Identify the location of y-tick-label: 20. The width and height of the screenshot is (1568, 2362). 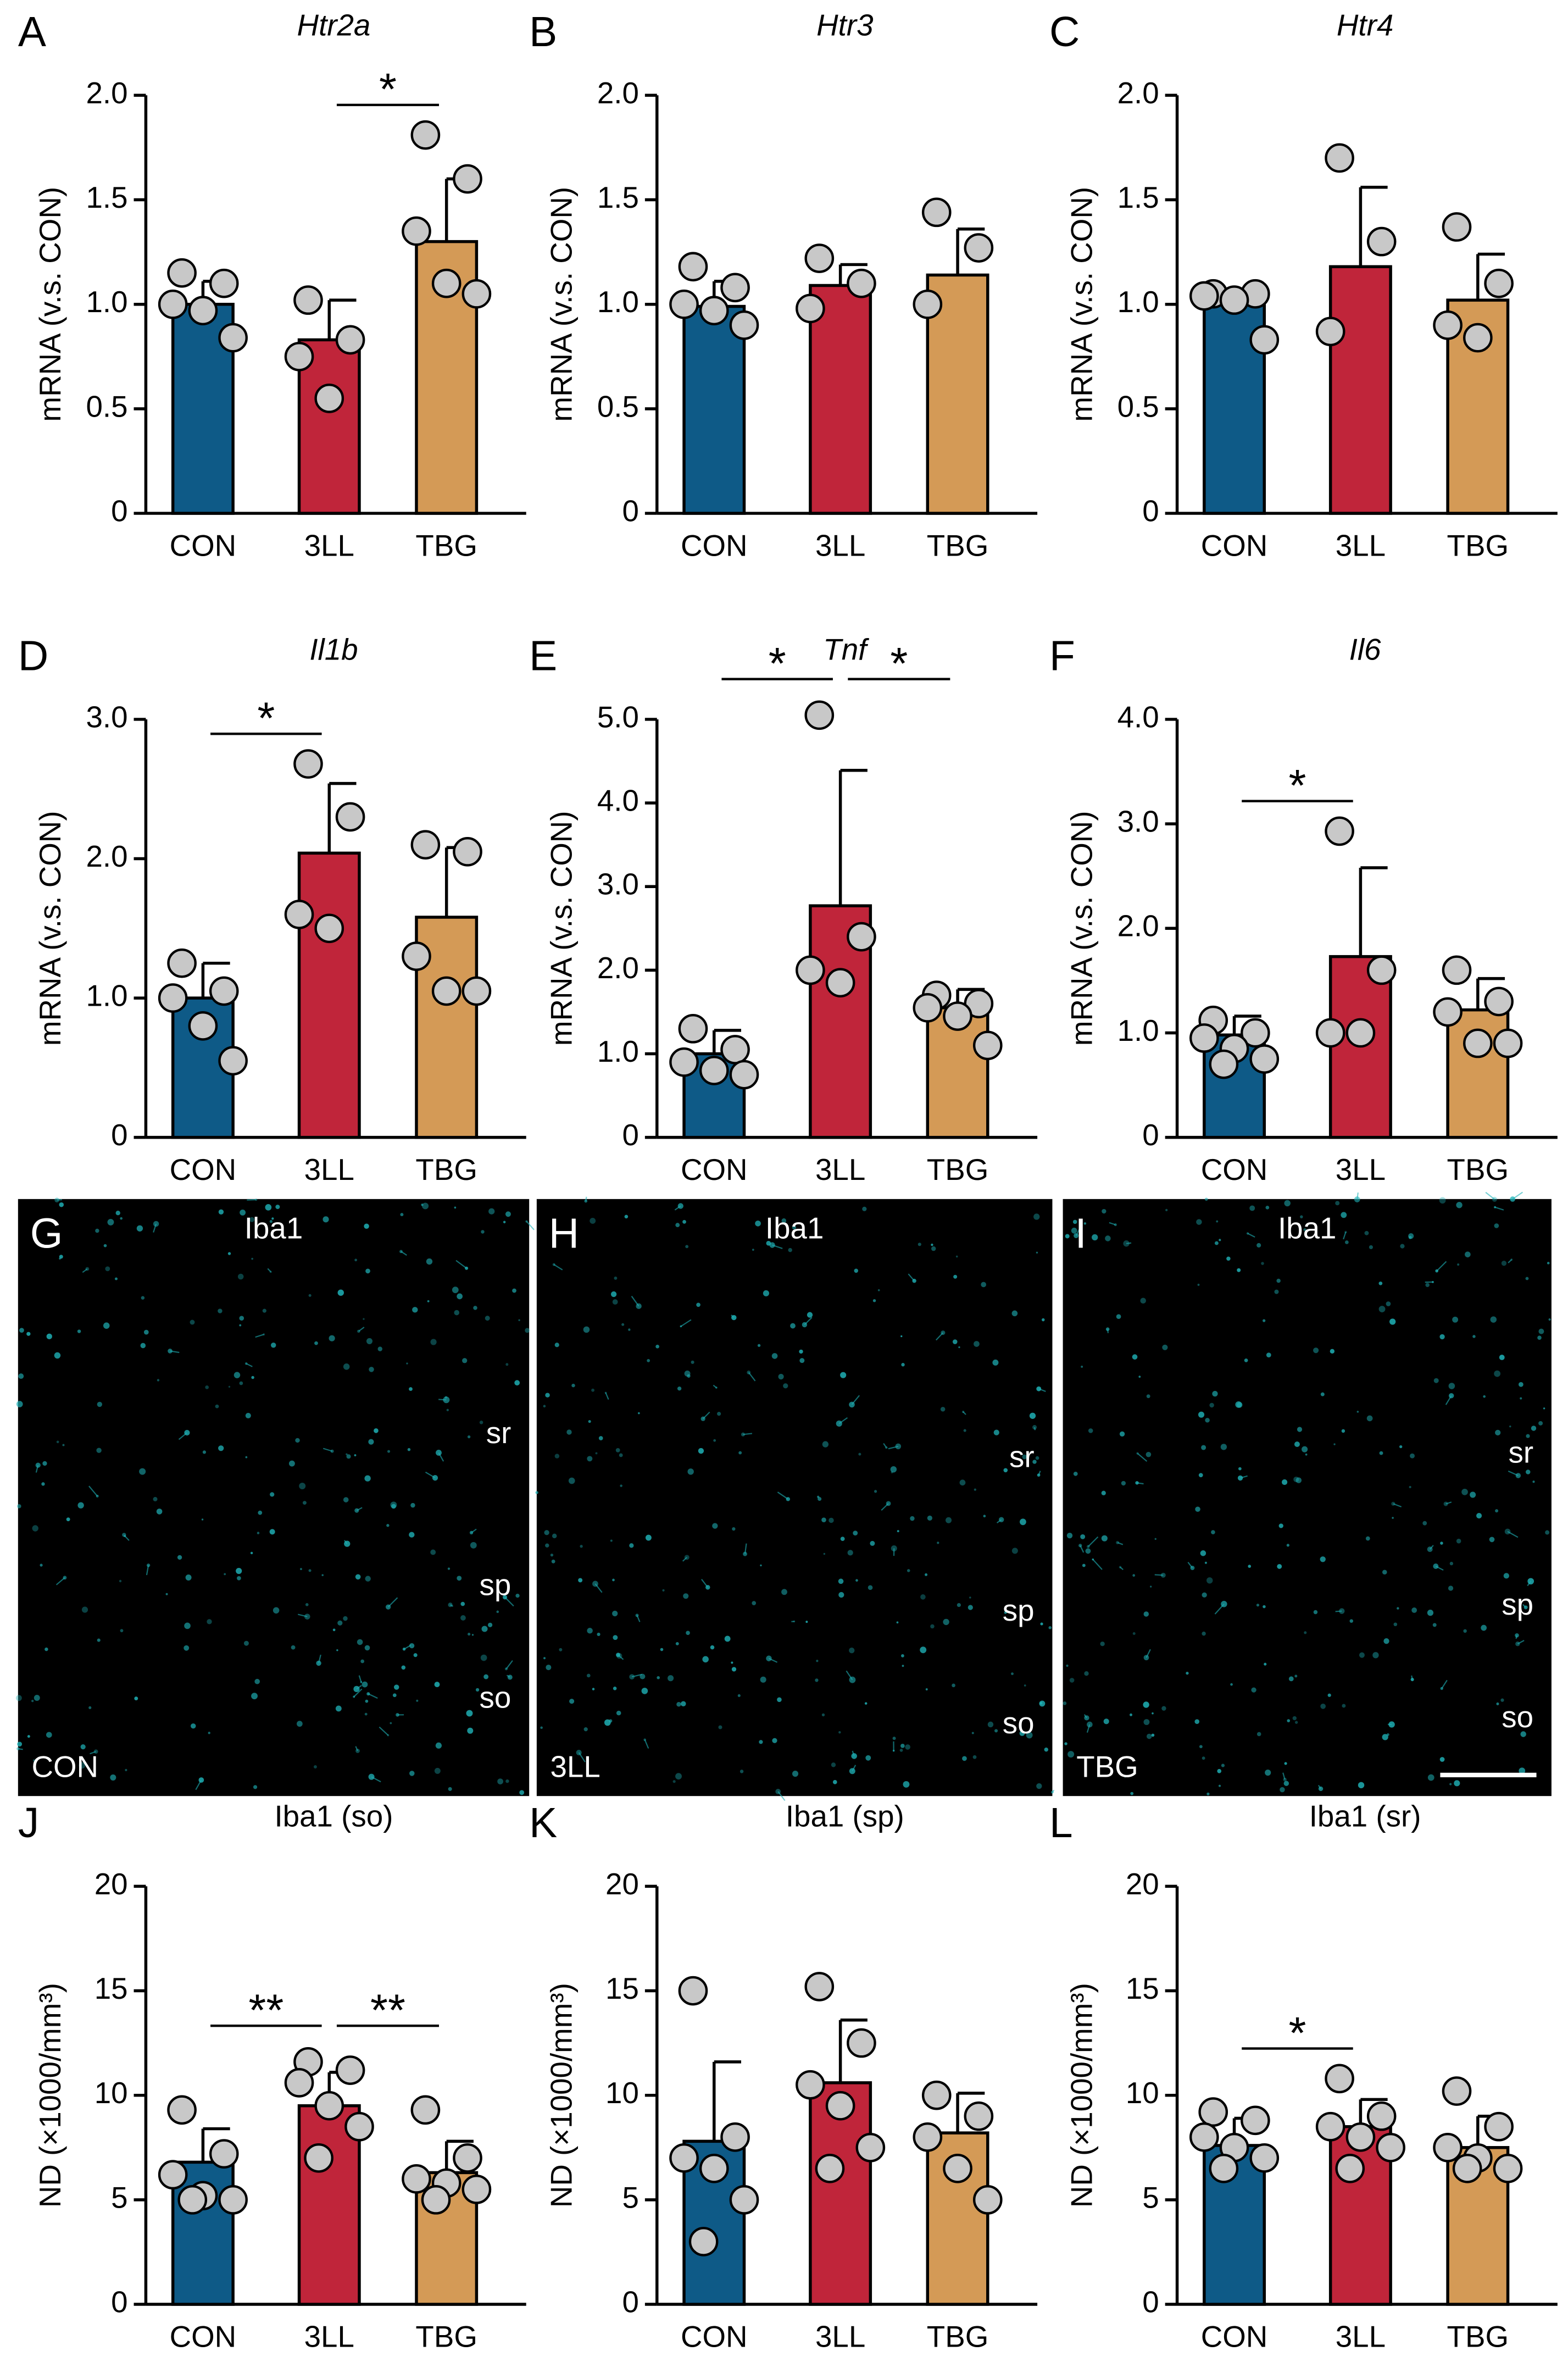
(1142, 1884).